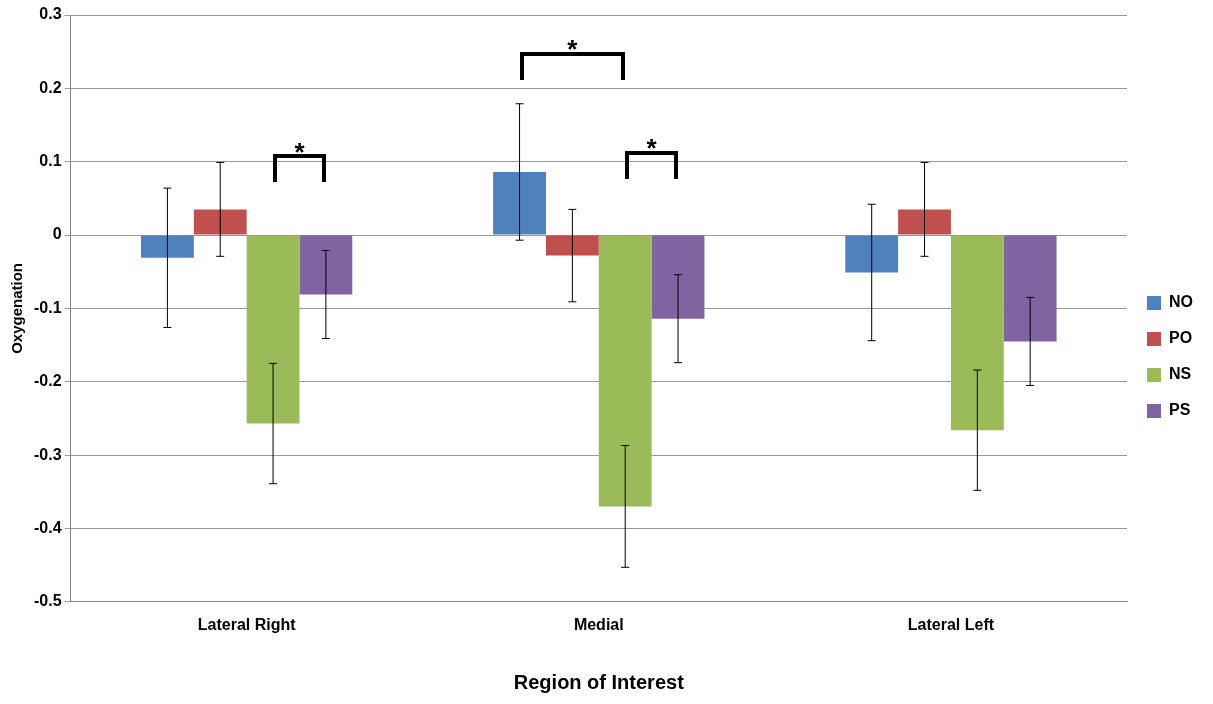  What do you see at coordinates (57, 234) in the screenshot?
I see `y-tick-label: 0` at bounding box center [57, 234].